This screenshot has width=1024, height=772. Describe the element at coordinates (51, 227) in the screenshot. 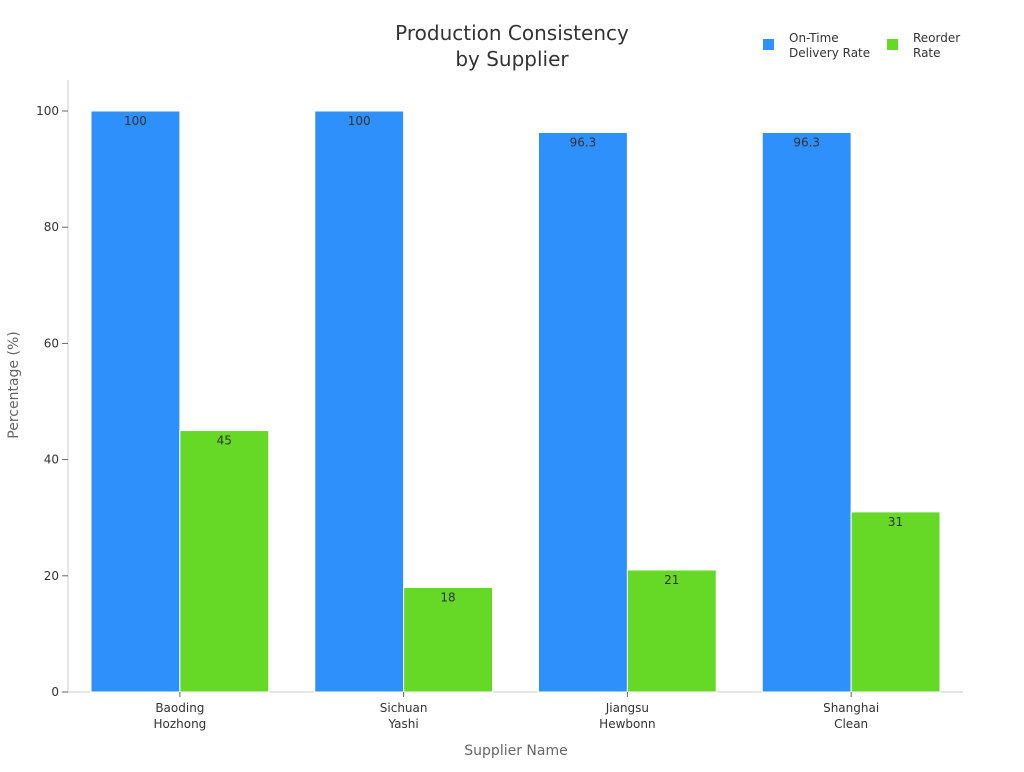

I see `y-tick-label: 80` at that location.